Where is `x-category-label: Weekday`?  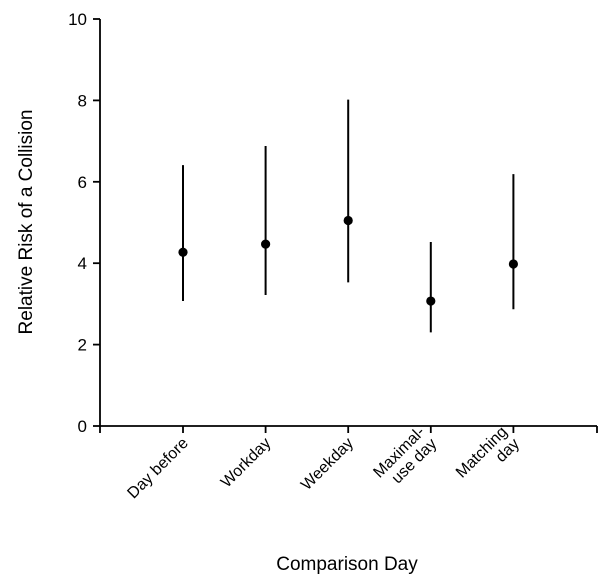 x-category-label: Weekday is located at coordinates (327, 464).